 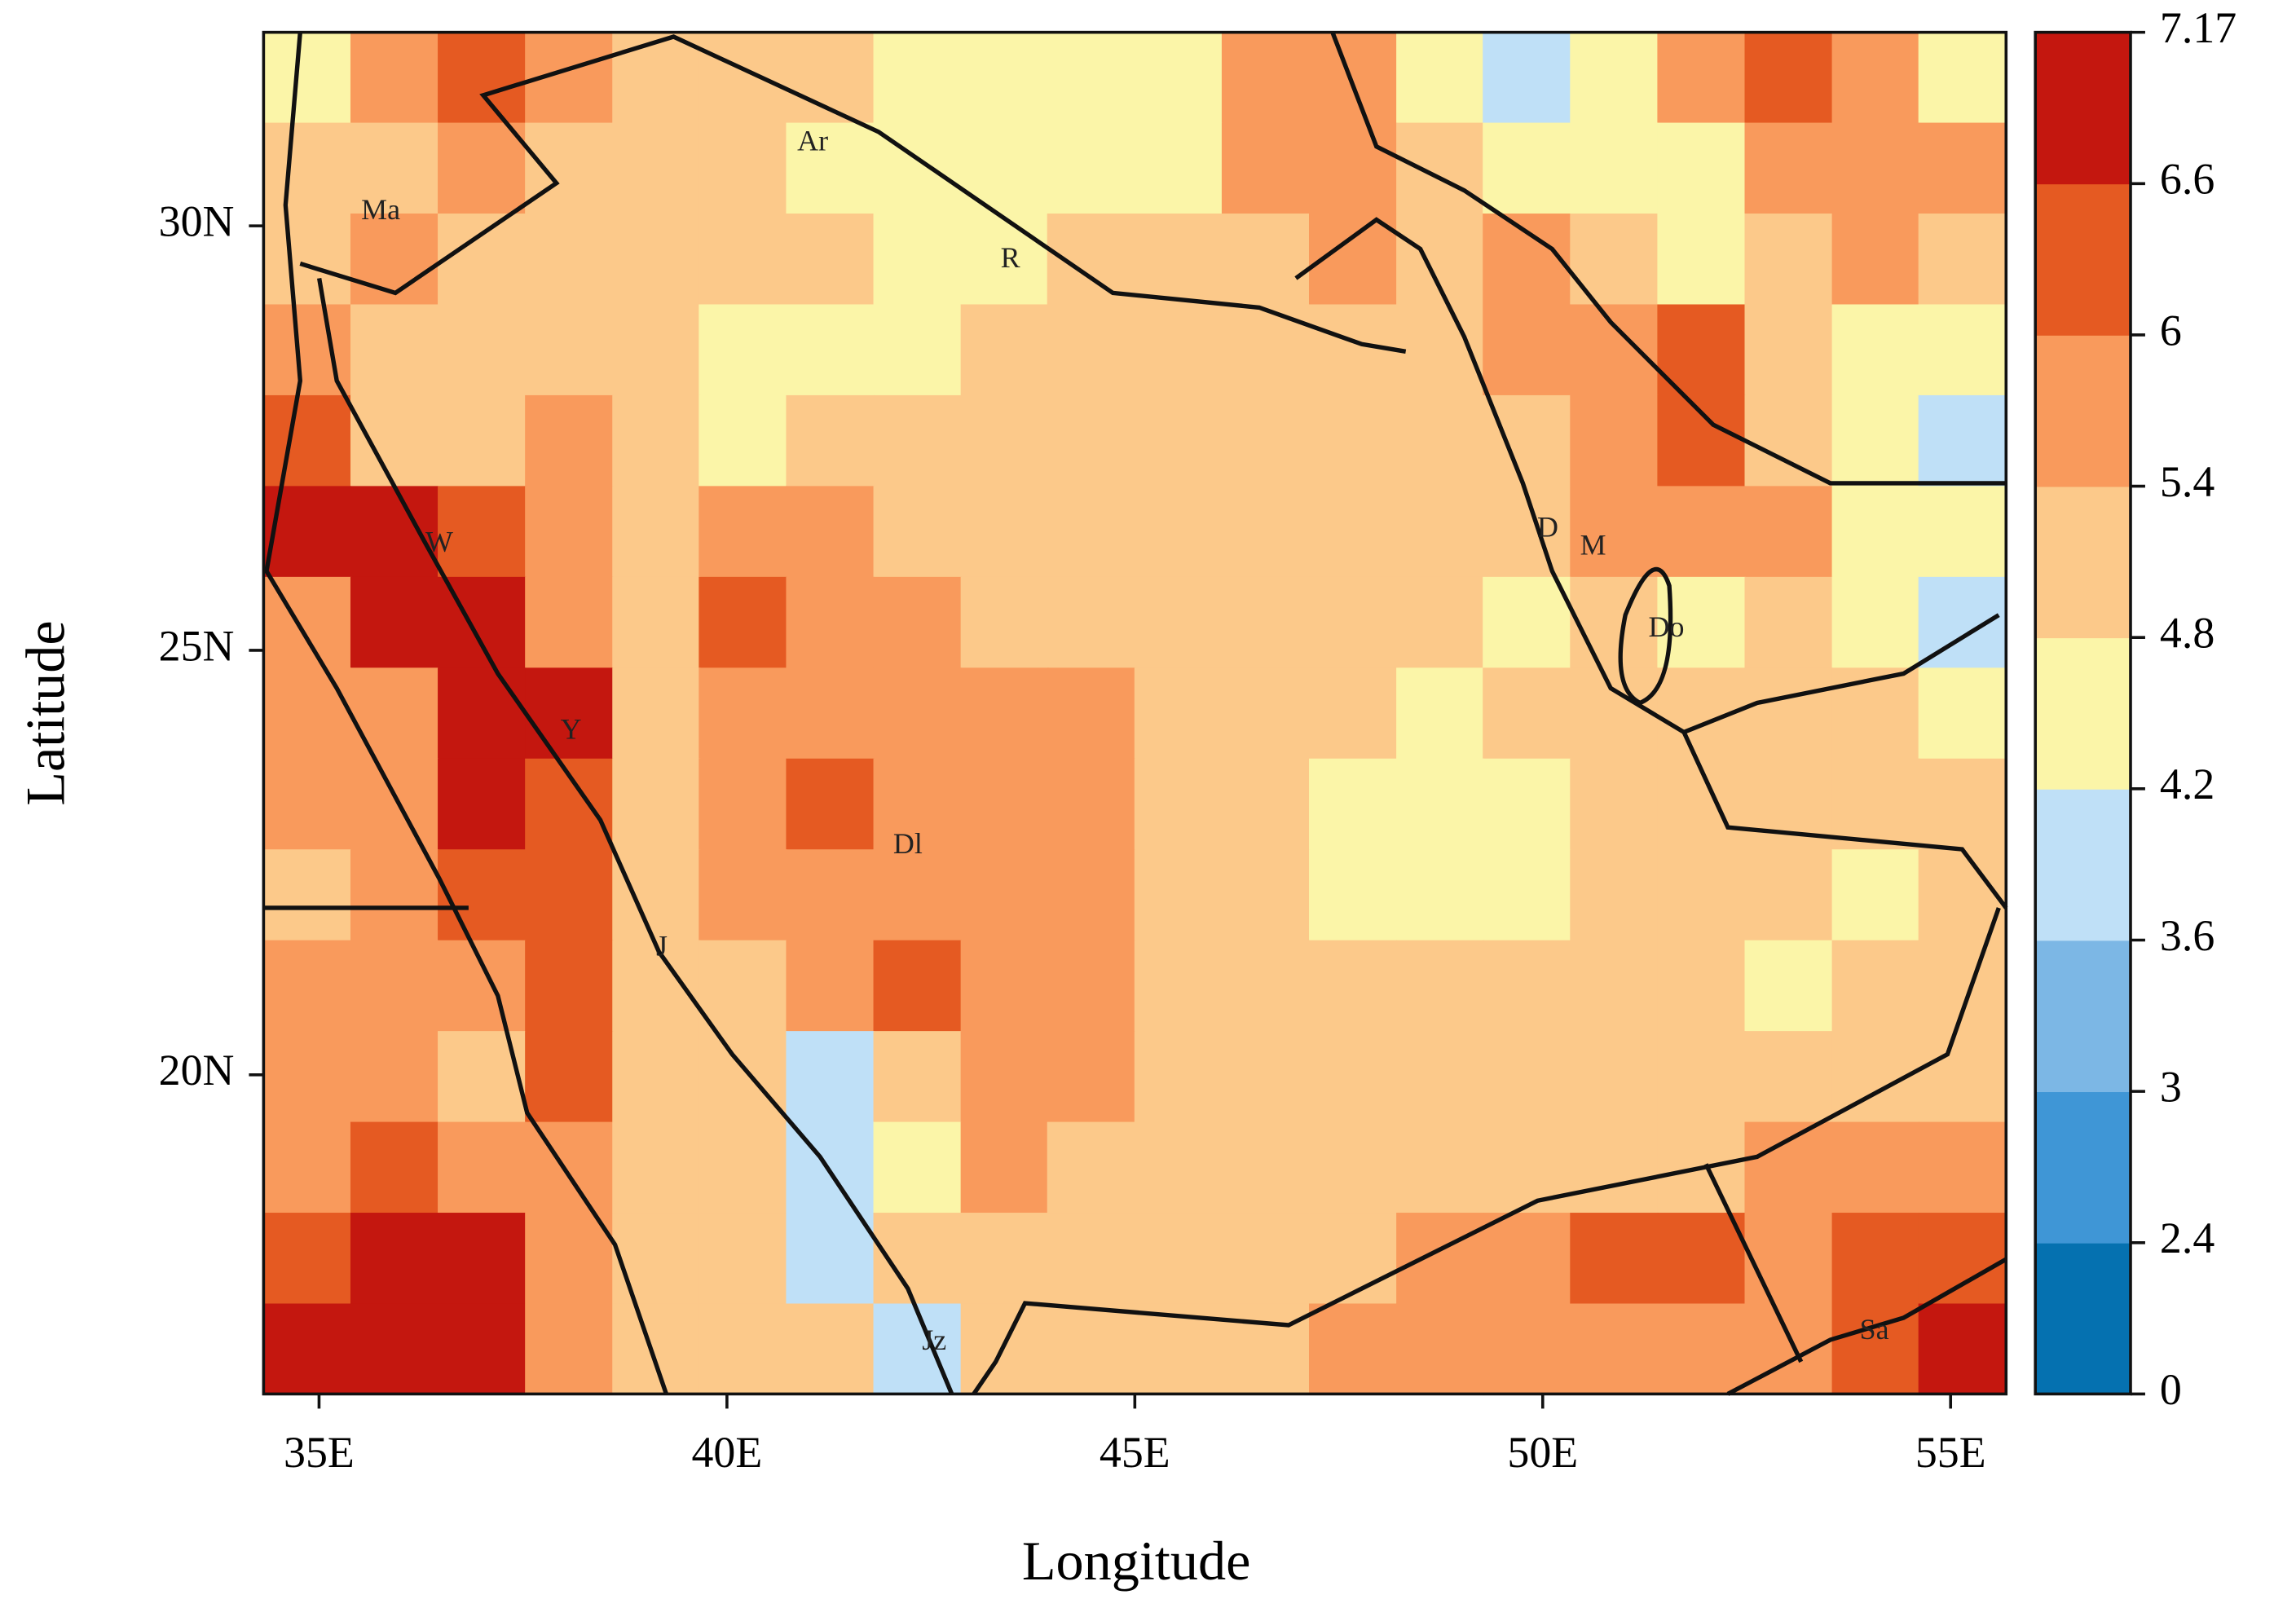 I want to click on colorbar-box, so click(x=2083, y=864).